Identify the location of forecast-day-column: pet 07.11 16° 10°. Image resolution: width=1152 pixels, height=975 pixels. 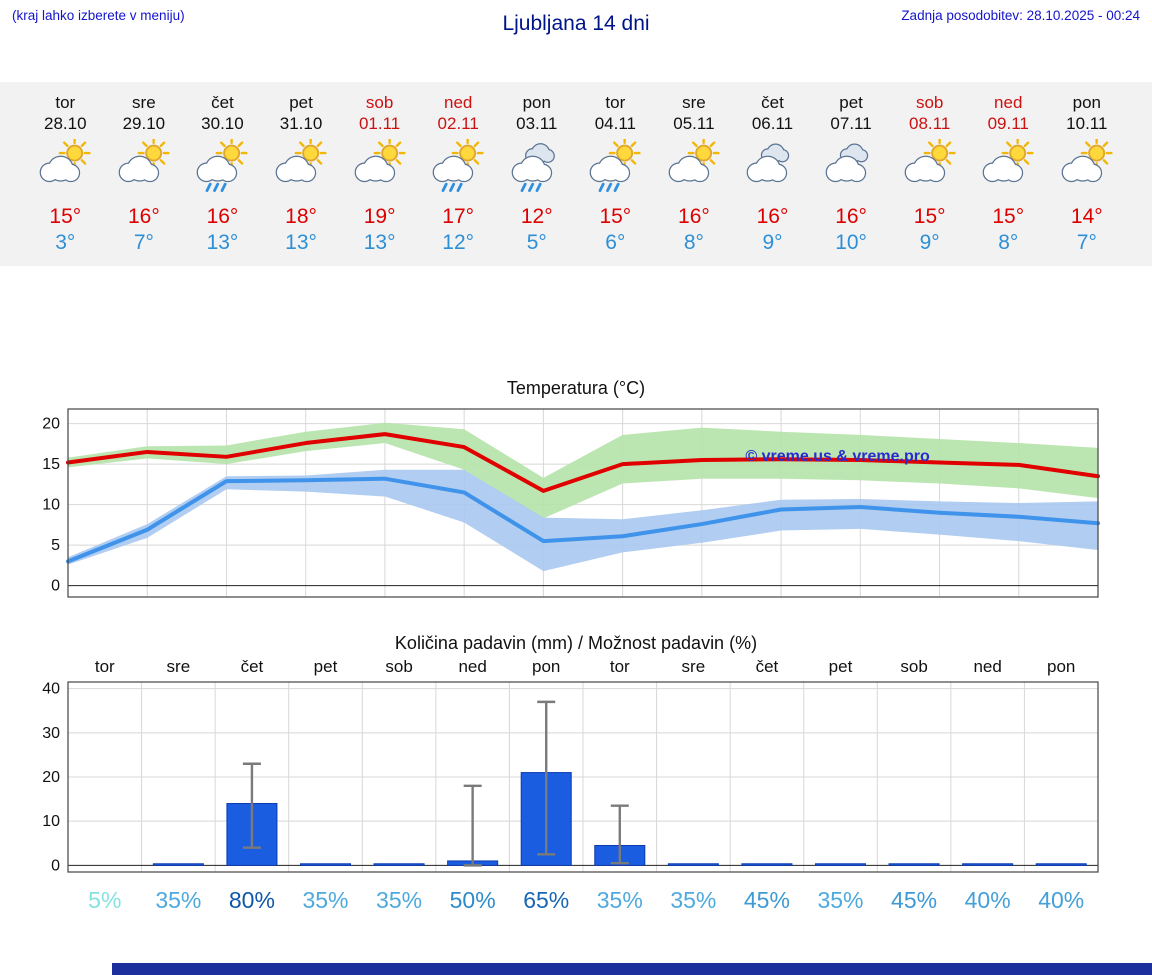
(851, 174).